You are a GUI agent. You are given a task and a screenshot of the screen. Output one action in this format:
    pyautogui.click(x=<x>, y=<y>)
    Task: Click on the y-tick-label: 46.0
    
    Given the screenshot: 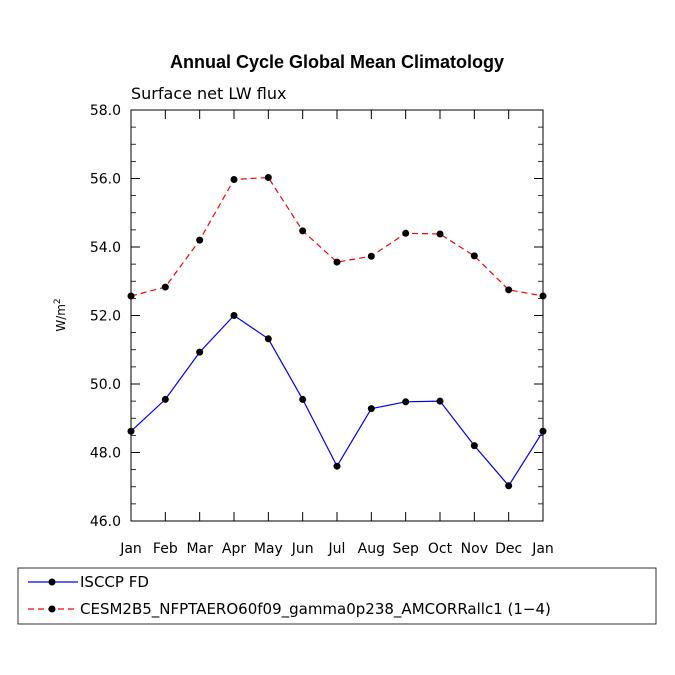 What is the action you would take?
    pyautogui.click(x=105, y=522)
    